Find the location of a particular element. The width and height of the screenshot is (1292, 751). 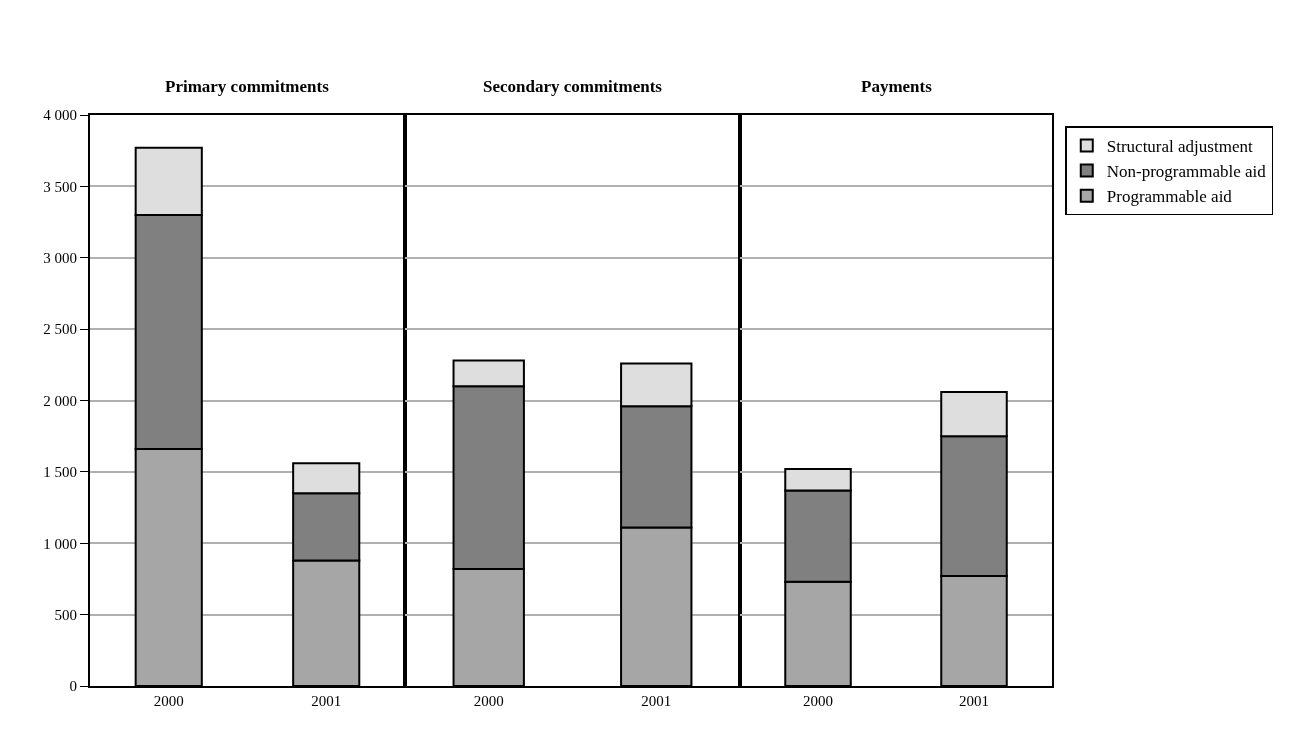

chart-title: Primary commitments is located at coordinates (247, 86).